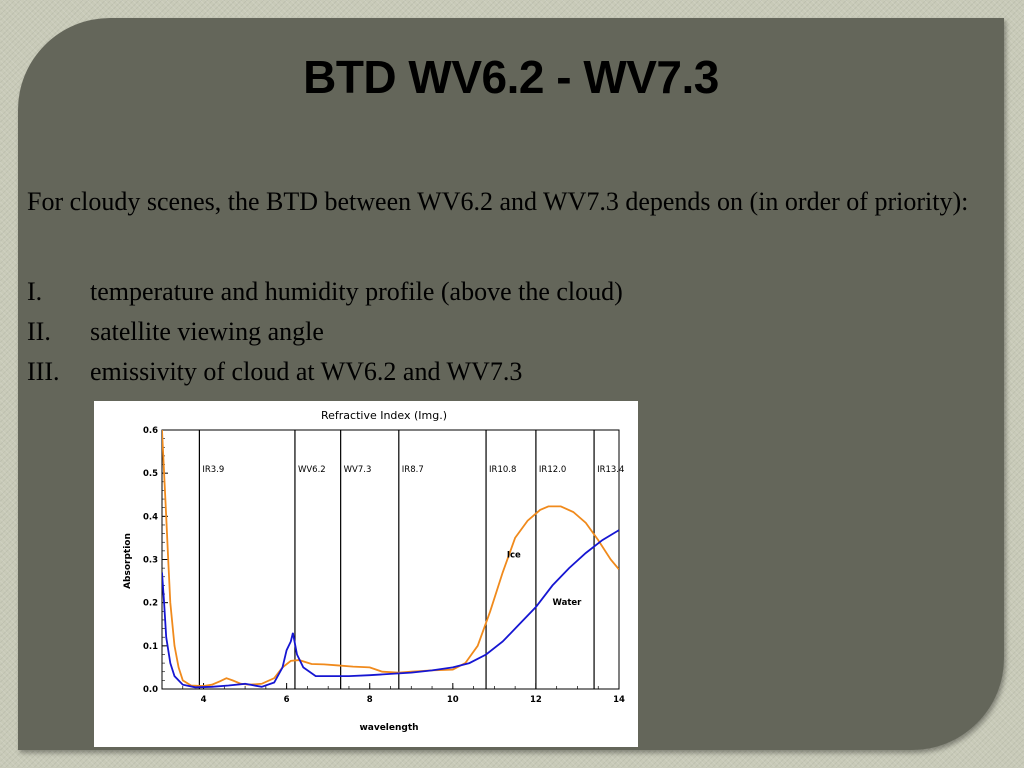  Describe the element at coordinates (150, 647) in the screenshot. I see `y-tick-label: 0.1` at that location.